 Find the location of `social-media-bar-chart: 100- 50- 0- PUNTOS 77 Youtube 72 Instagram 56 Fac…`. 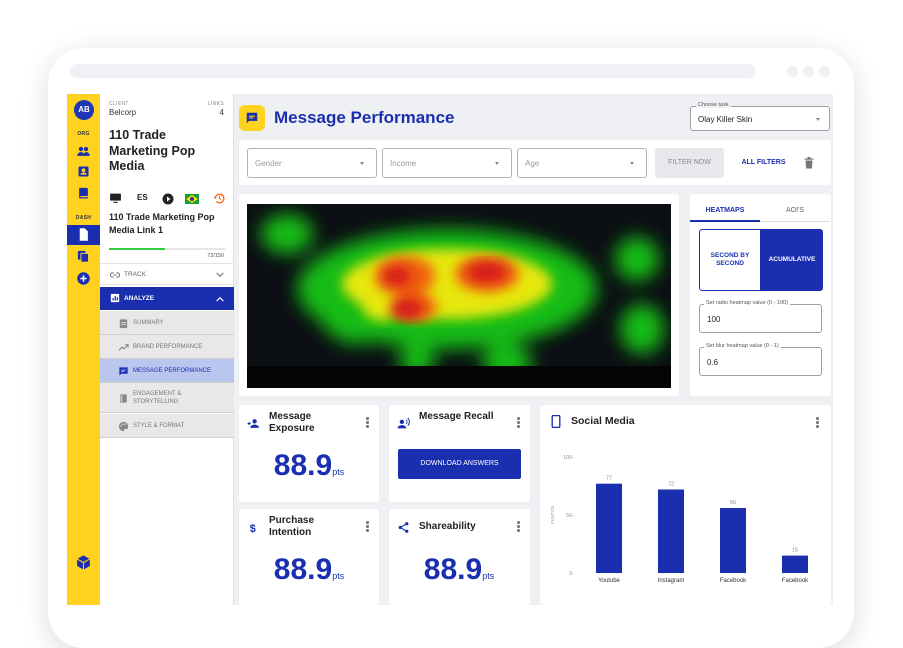

social-media-bar-chart: 100- 50- 0- PUNTOS 77 Youtube 72 Instagram 56 Fac… is located at coordinates (679, 519).